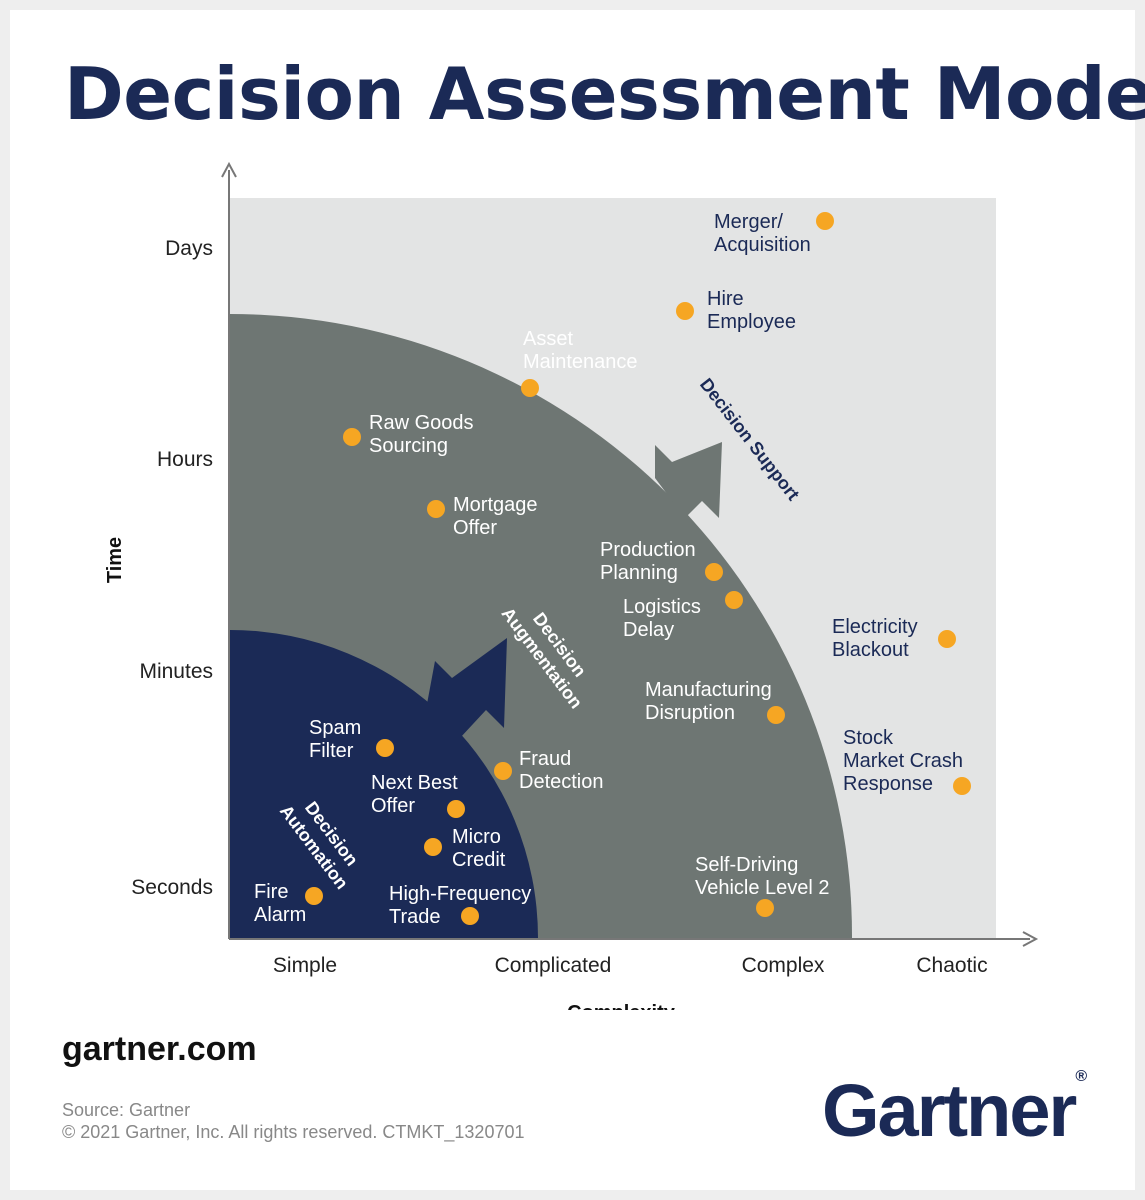 The width and height of the screenshot is (1145, 1200). I want to click on decision-label-micro-line-1: Micro, so click(476, 837).